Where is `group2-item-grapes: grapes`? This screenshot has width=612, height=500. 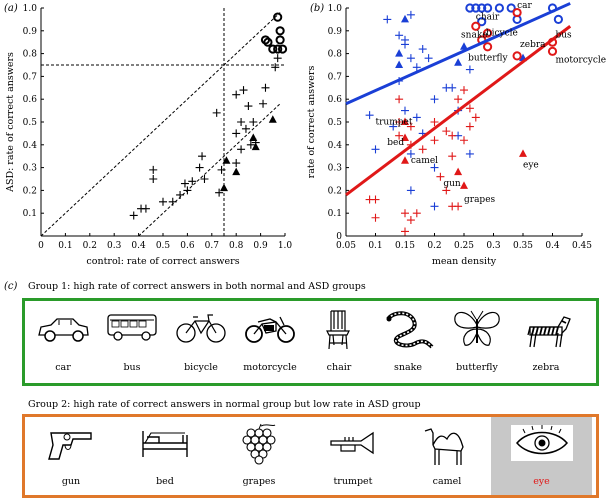
group2-item-grapes: grapes is located at coordinates (259, 456).